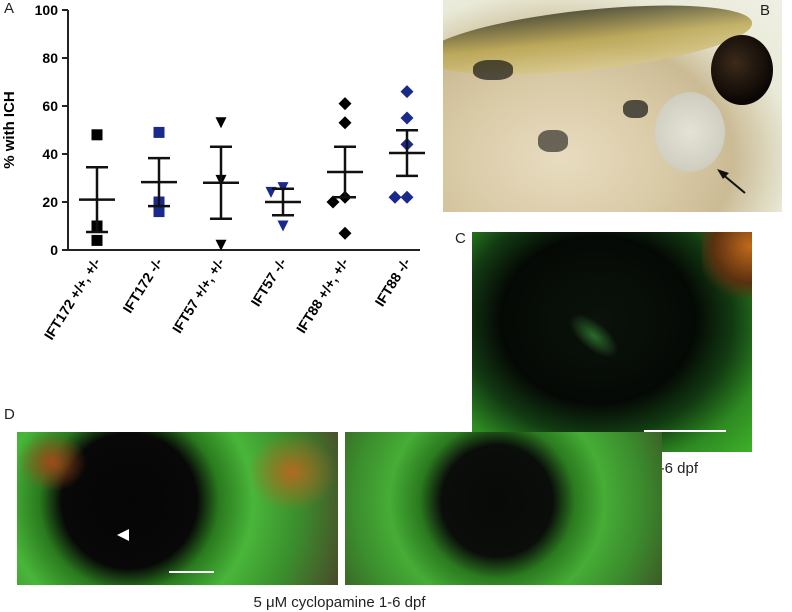 The width and height of the screenshot is (792, 612). I want to click on panel-label: C, so click(460, 238).